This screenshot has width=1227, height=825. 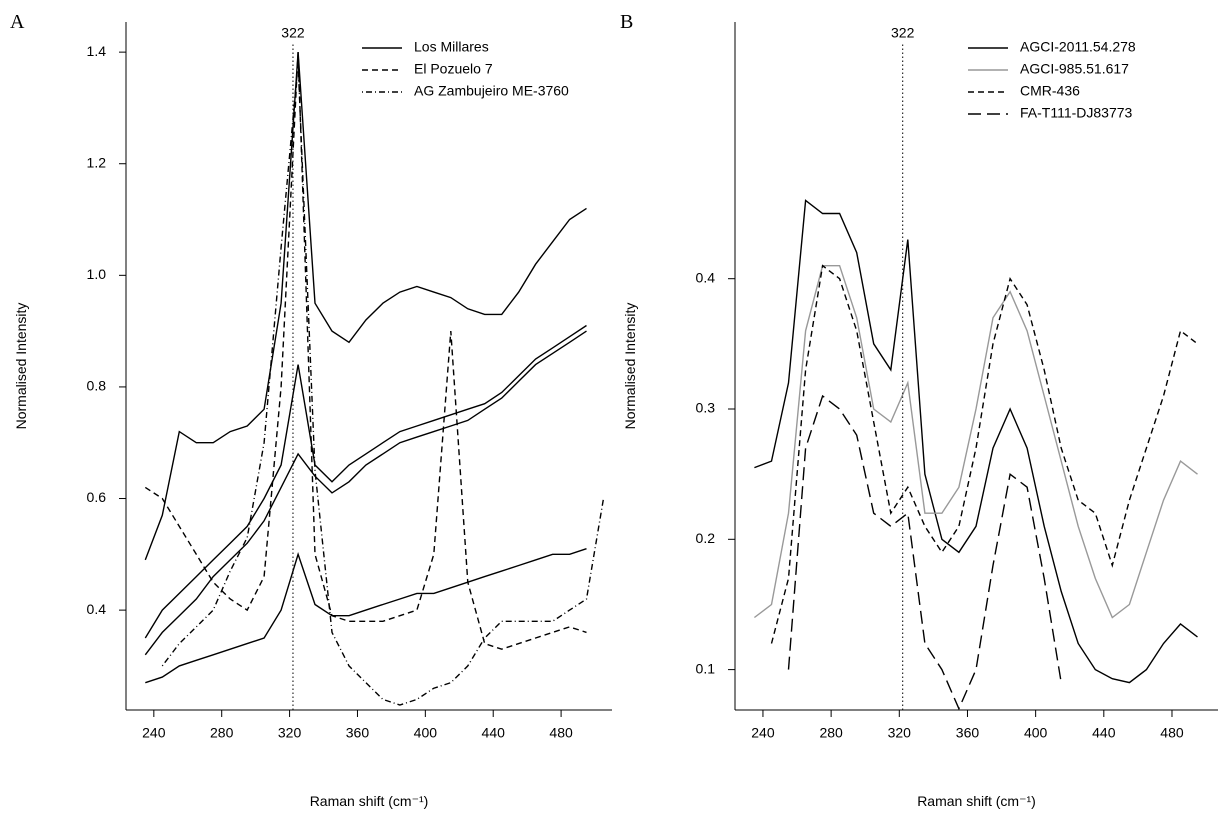 What do you see at coordinates (97, 51) in the screenshot?
I see `y-tick-label: 1.4` at bounding box center [97, 51].